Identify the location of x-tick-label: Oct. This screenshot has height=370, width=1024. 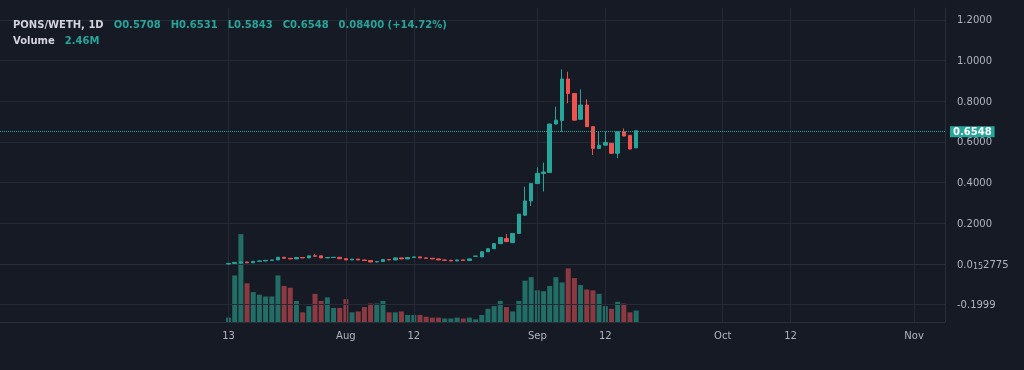
(723, 335).